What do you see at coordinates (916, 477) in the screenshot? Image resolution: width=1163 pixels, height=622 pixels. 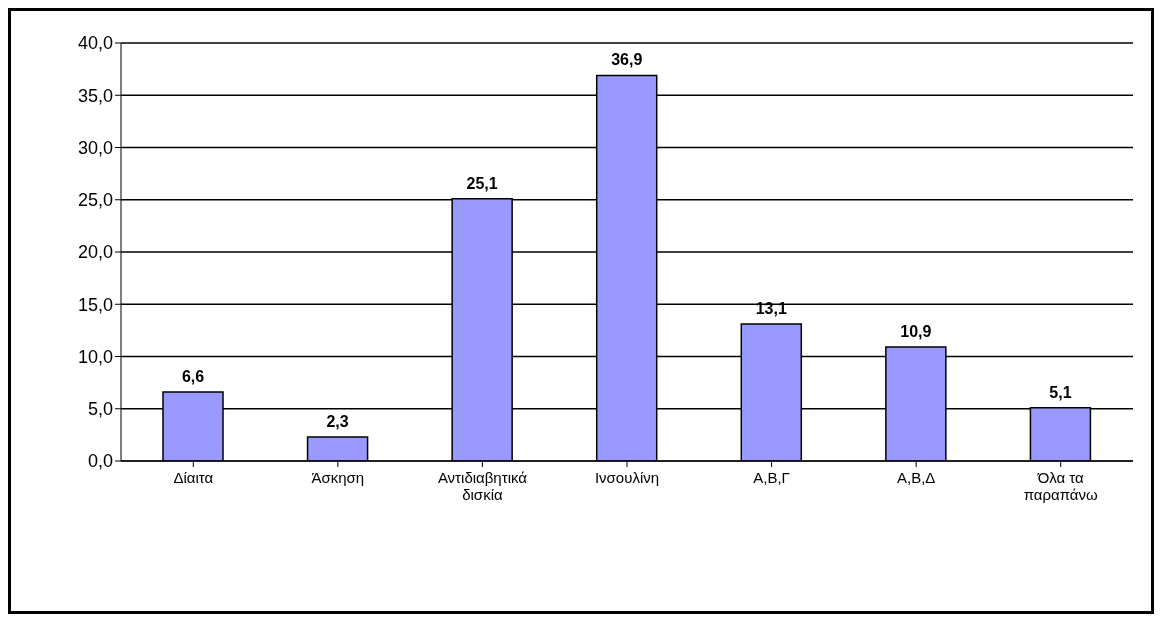 I see `x-tick-label: Α,Β,Δ` at bounding box center [916, 477].